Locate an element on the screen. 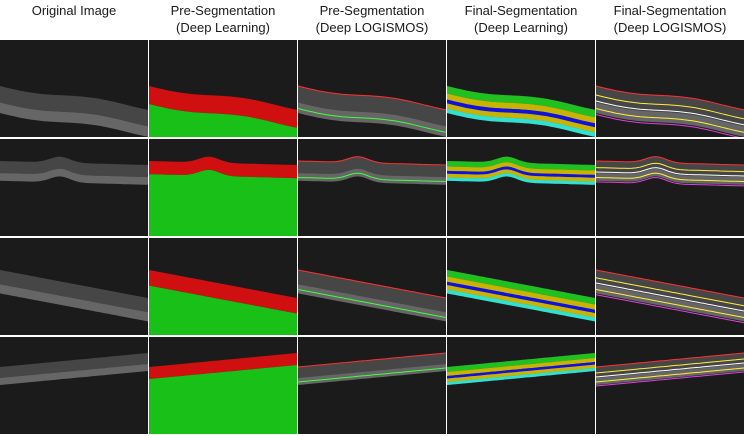 The image size is (744, 436). oct-tile-original-image-row4 is located at coordinates (74, 385).